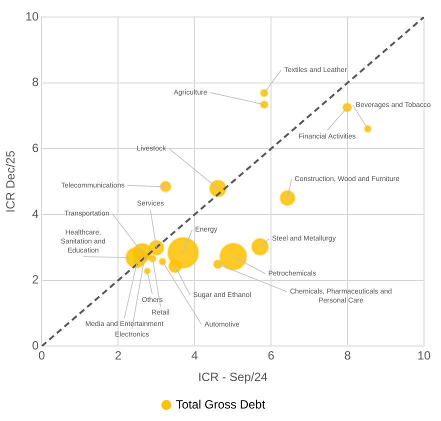 The image size is (441, 421). What do you see at coordinates (36, 82) in the screenshot?
I see `y-tick-label: 8` at bounding box center [36, 82].